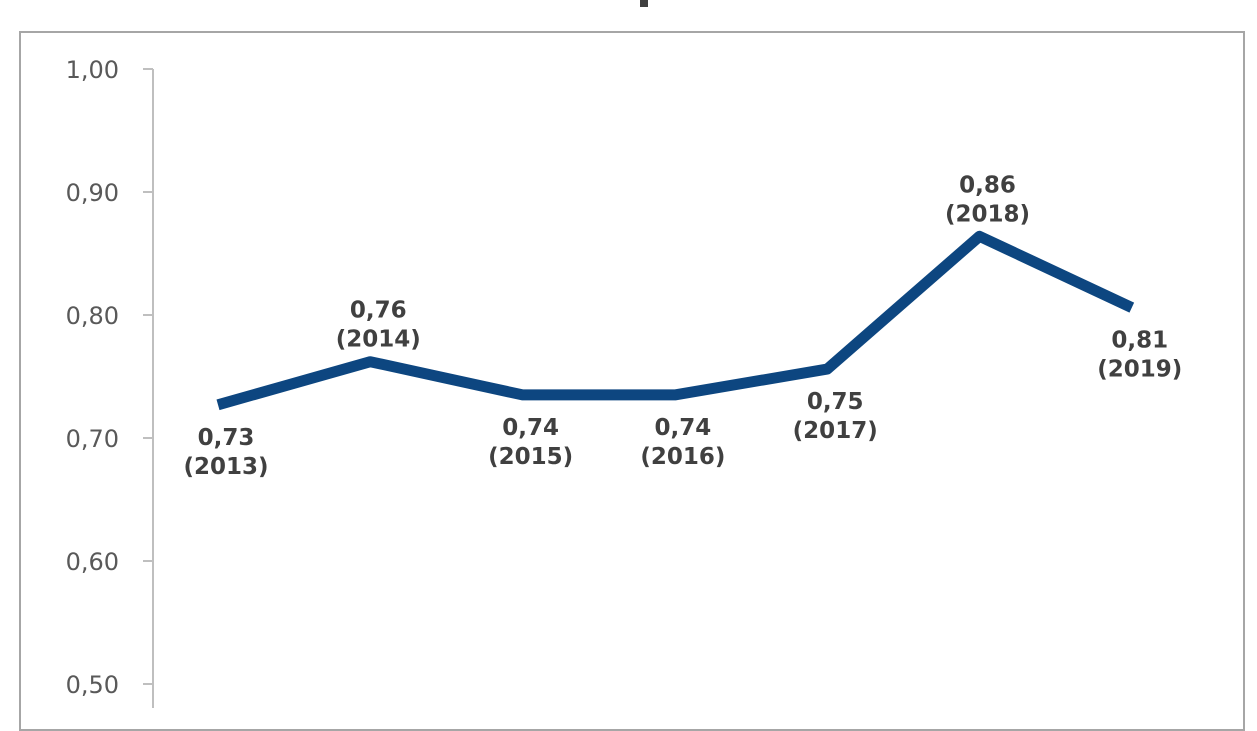 The width and height of the screenshot is (1257, 731). What do you see at coordinates (530, 457) in the screenshot?
I see `data-label-year: (2015)` at bounding box center [530, 457].